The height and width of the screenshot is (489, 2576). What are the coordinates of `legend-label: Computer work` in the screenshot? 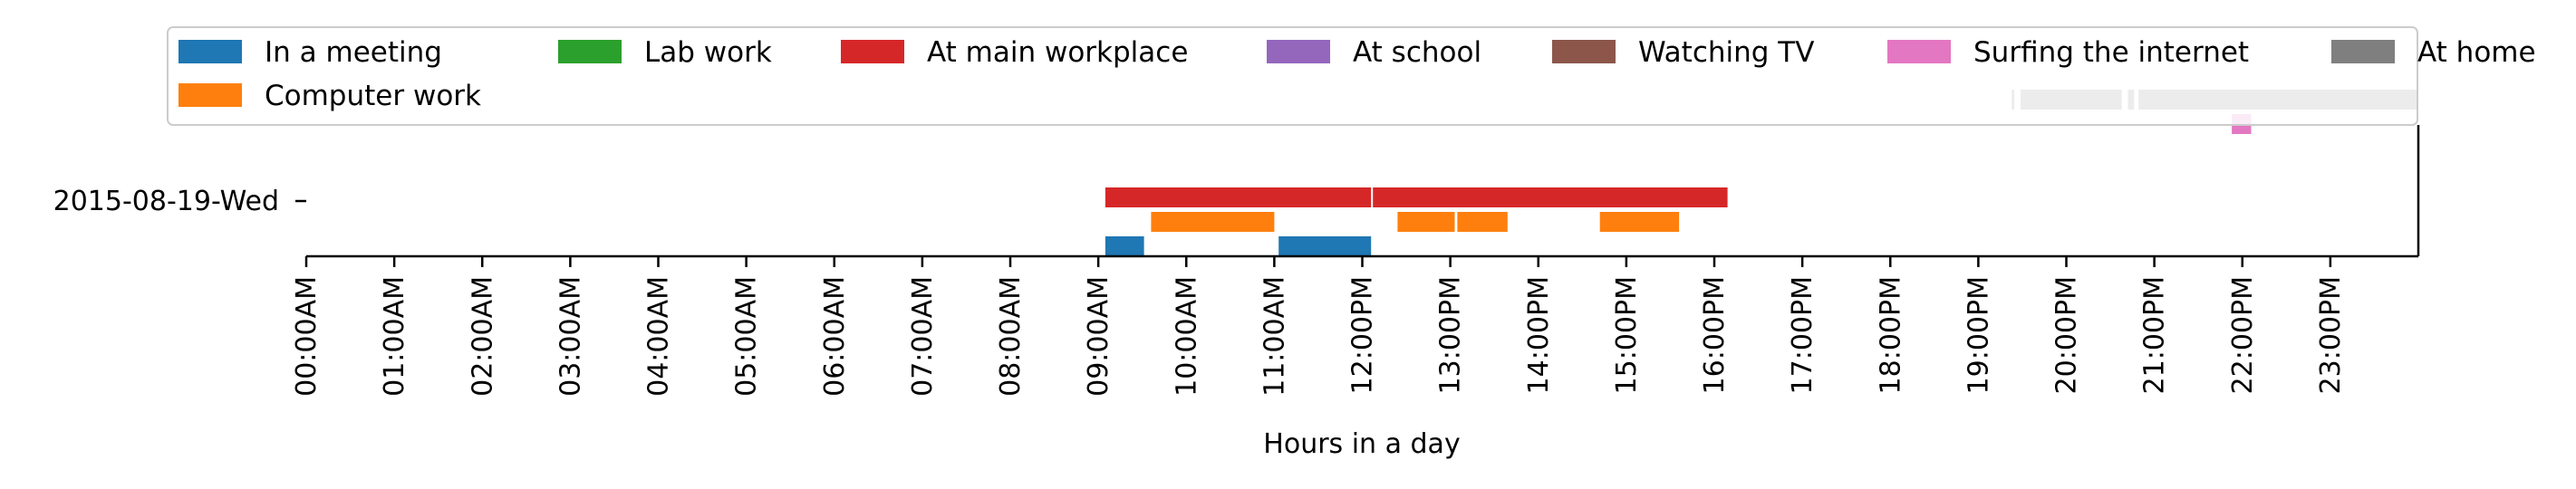 It's located at (373, 96).